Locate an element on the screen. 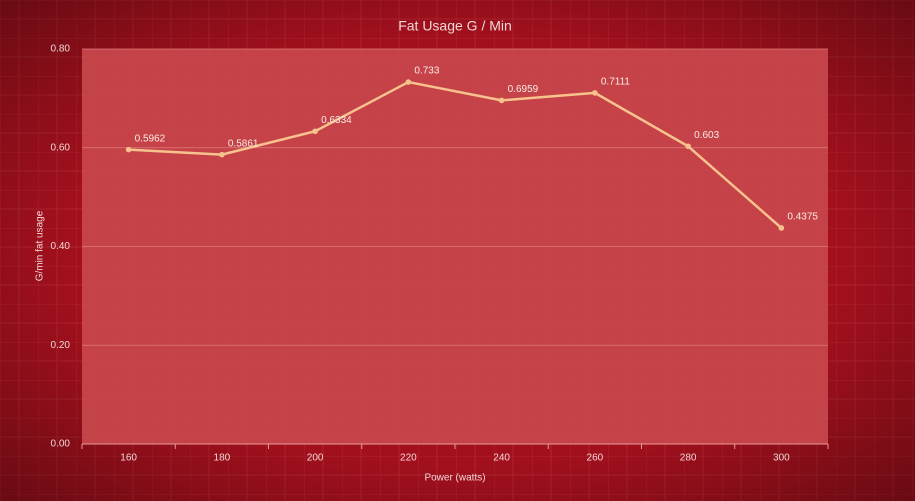 Image resolution: width=915 pixels, height=501 pixels. y-tick-label: 0.00 is located at coordinates (61, 444).